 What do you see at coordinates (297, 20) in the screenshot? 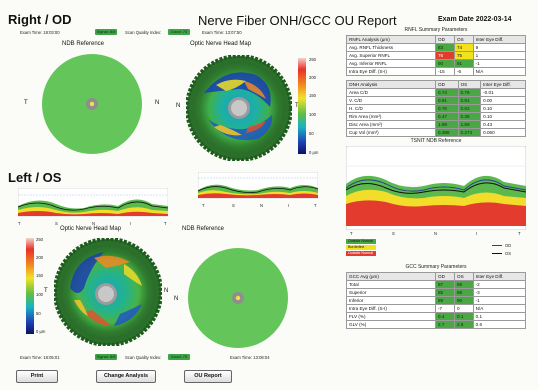
I see `report-title: Nerve Fiber ONH/GCC OU Report` at bounding box center [297, 20].